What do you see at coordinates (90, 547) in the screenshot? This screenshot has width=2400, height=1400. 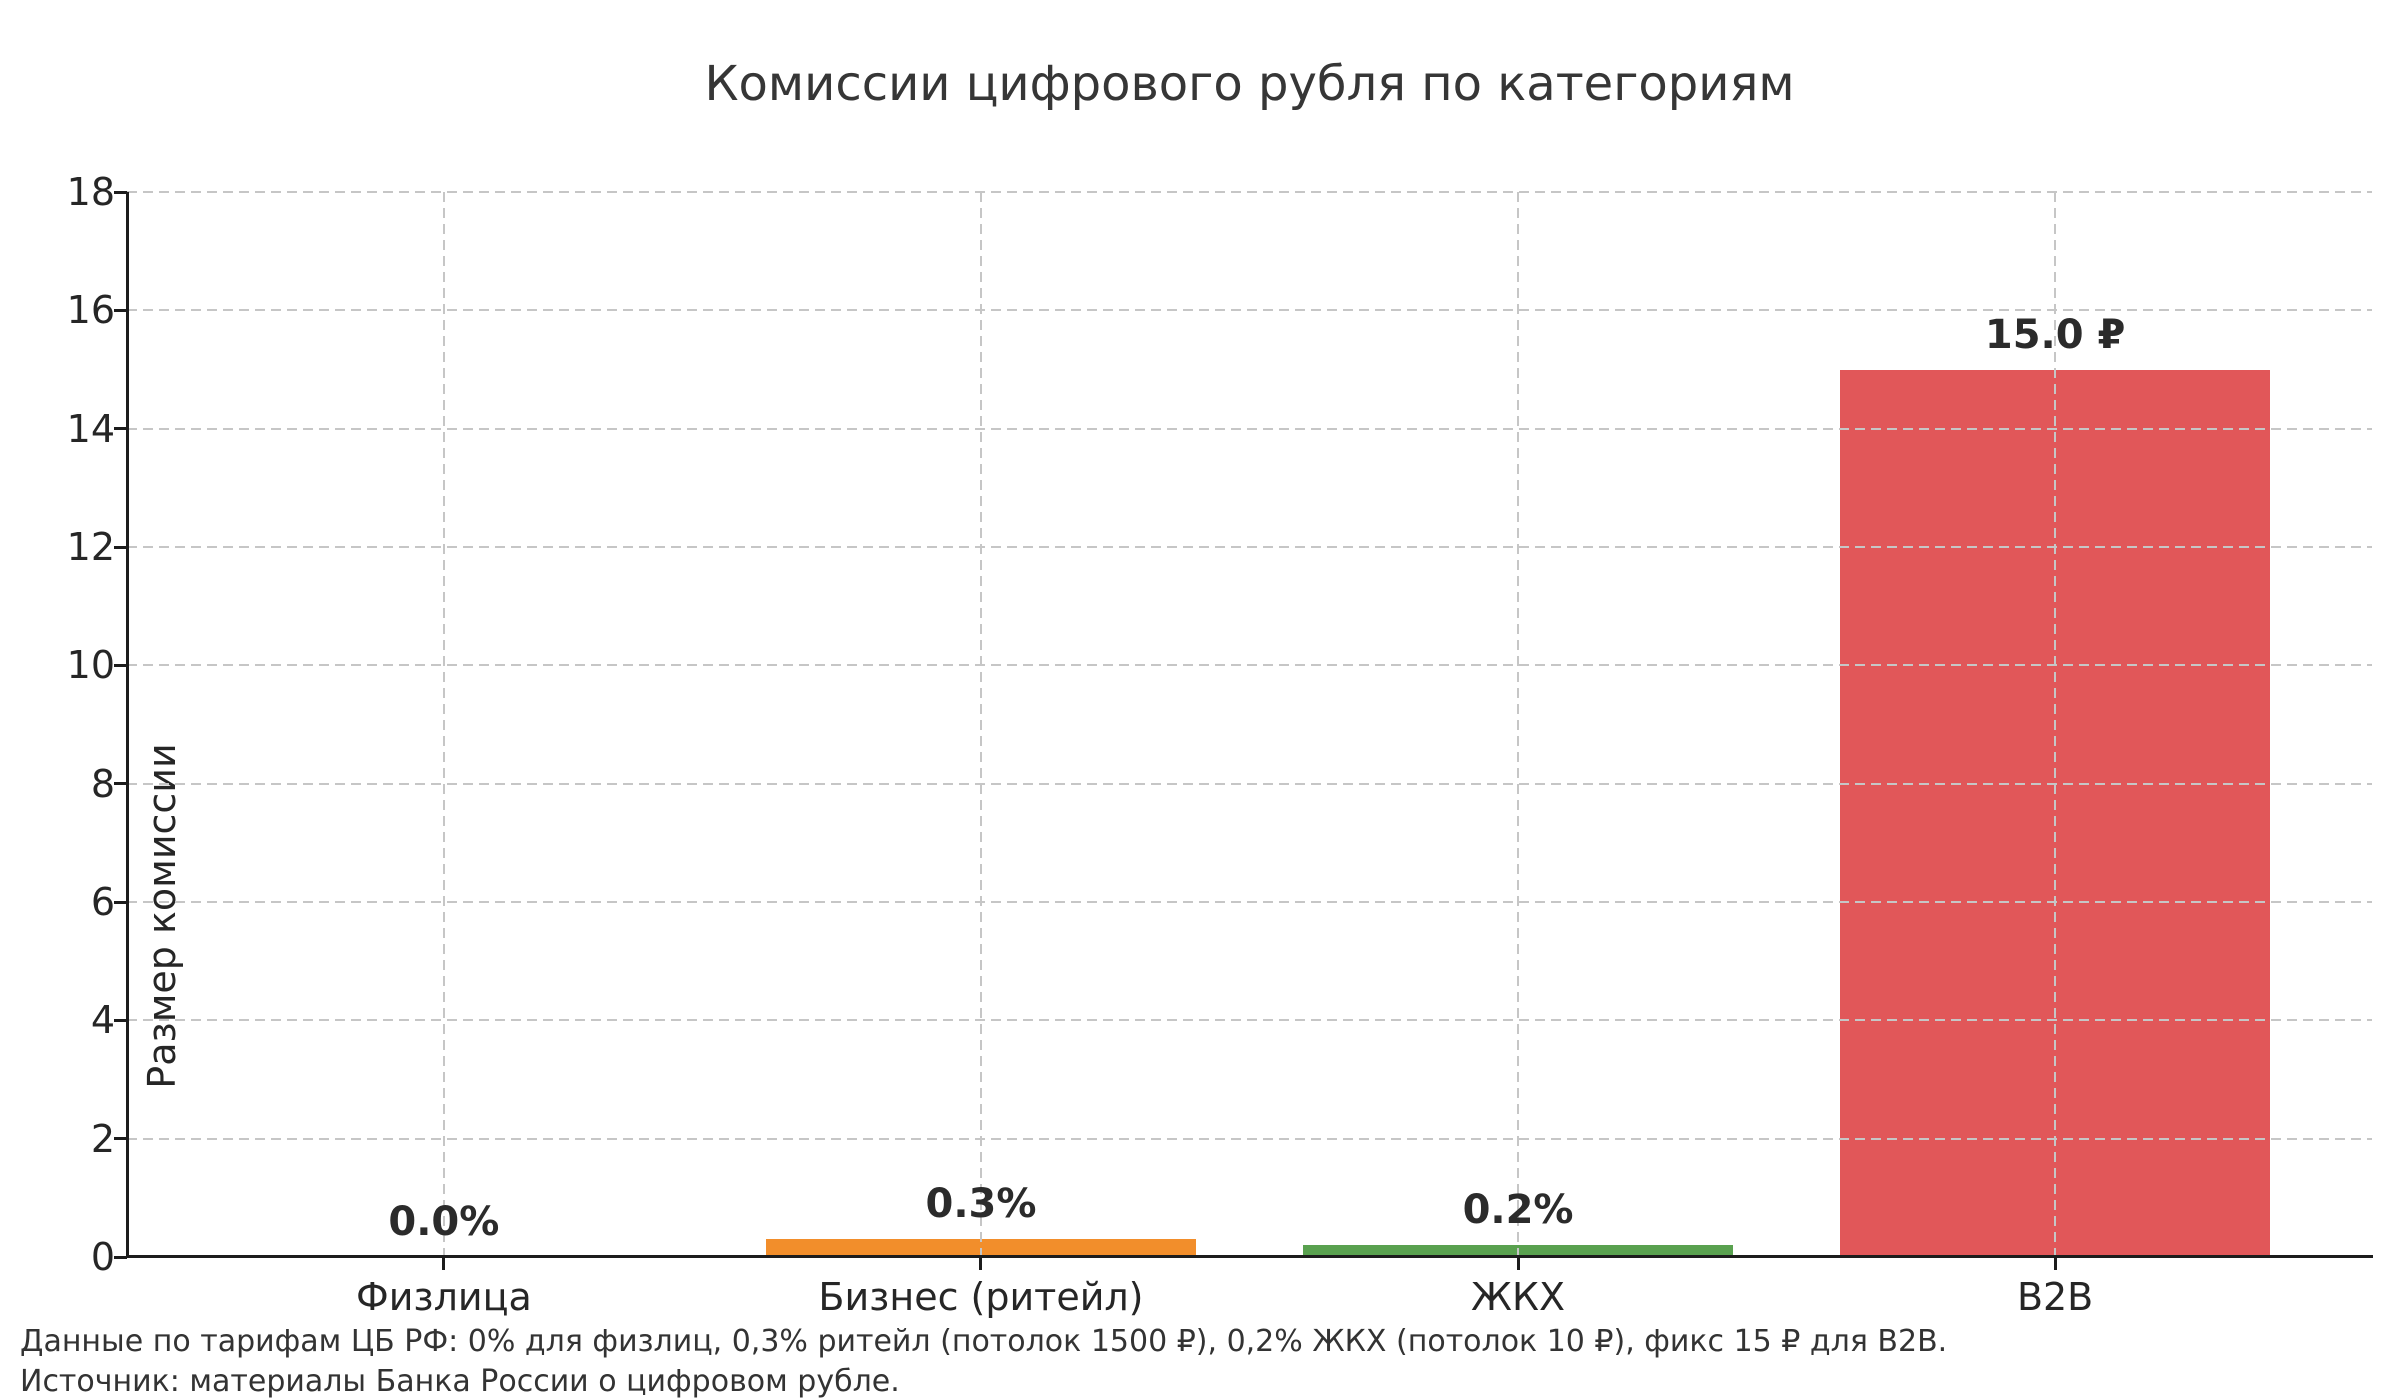 I see `y-tick-label: 12` at bounding box center [90, 547].